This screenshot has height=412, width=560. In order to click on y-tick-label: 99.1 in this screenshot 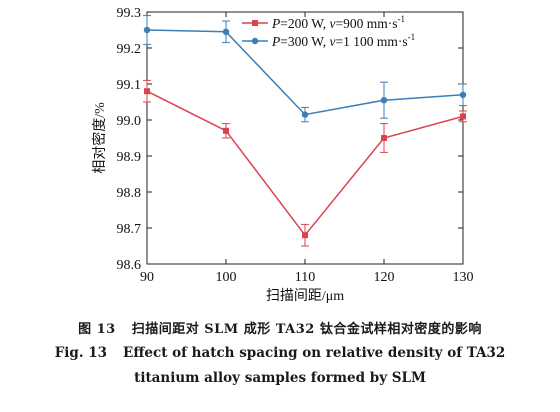, I will do `click(129, 85)`.